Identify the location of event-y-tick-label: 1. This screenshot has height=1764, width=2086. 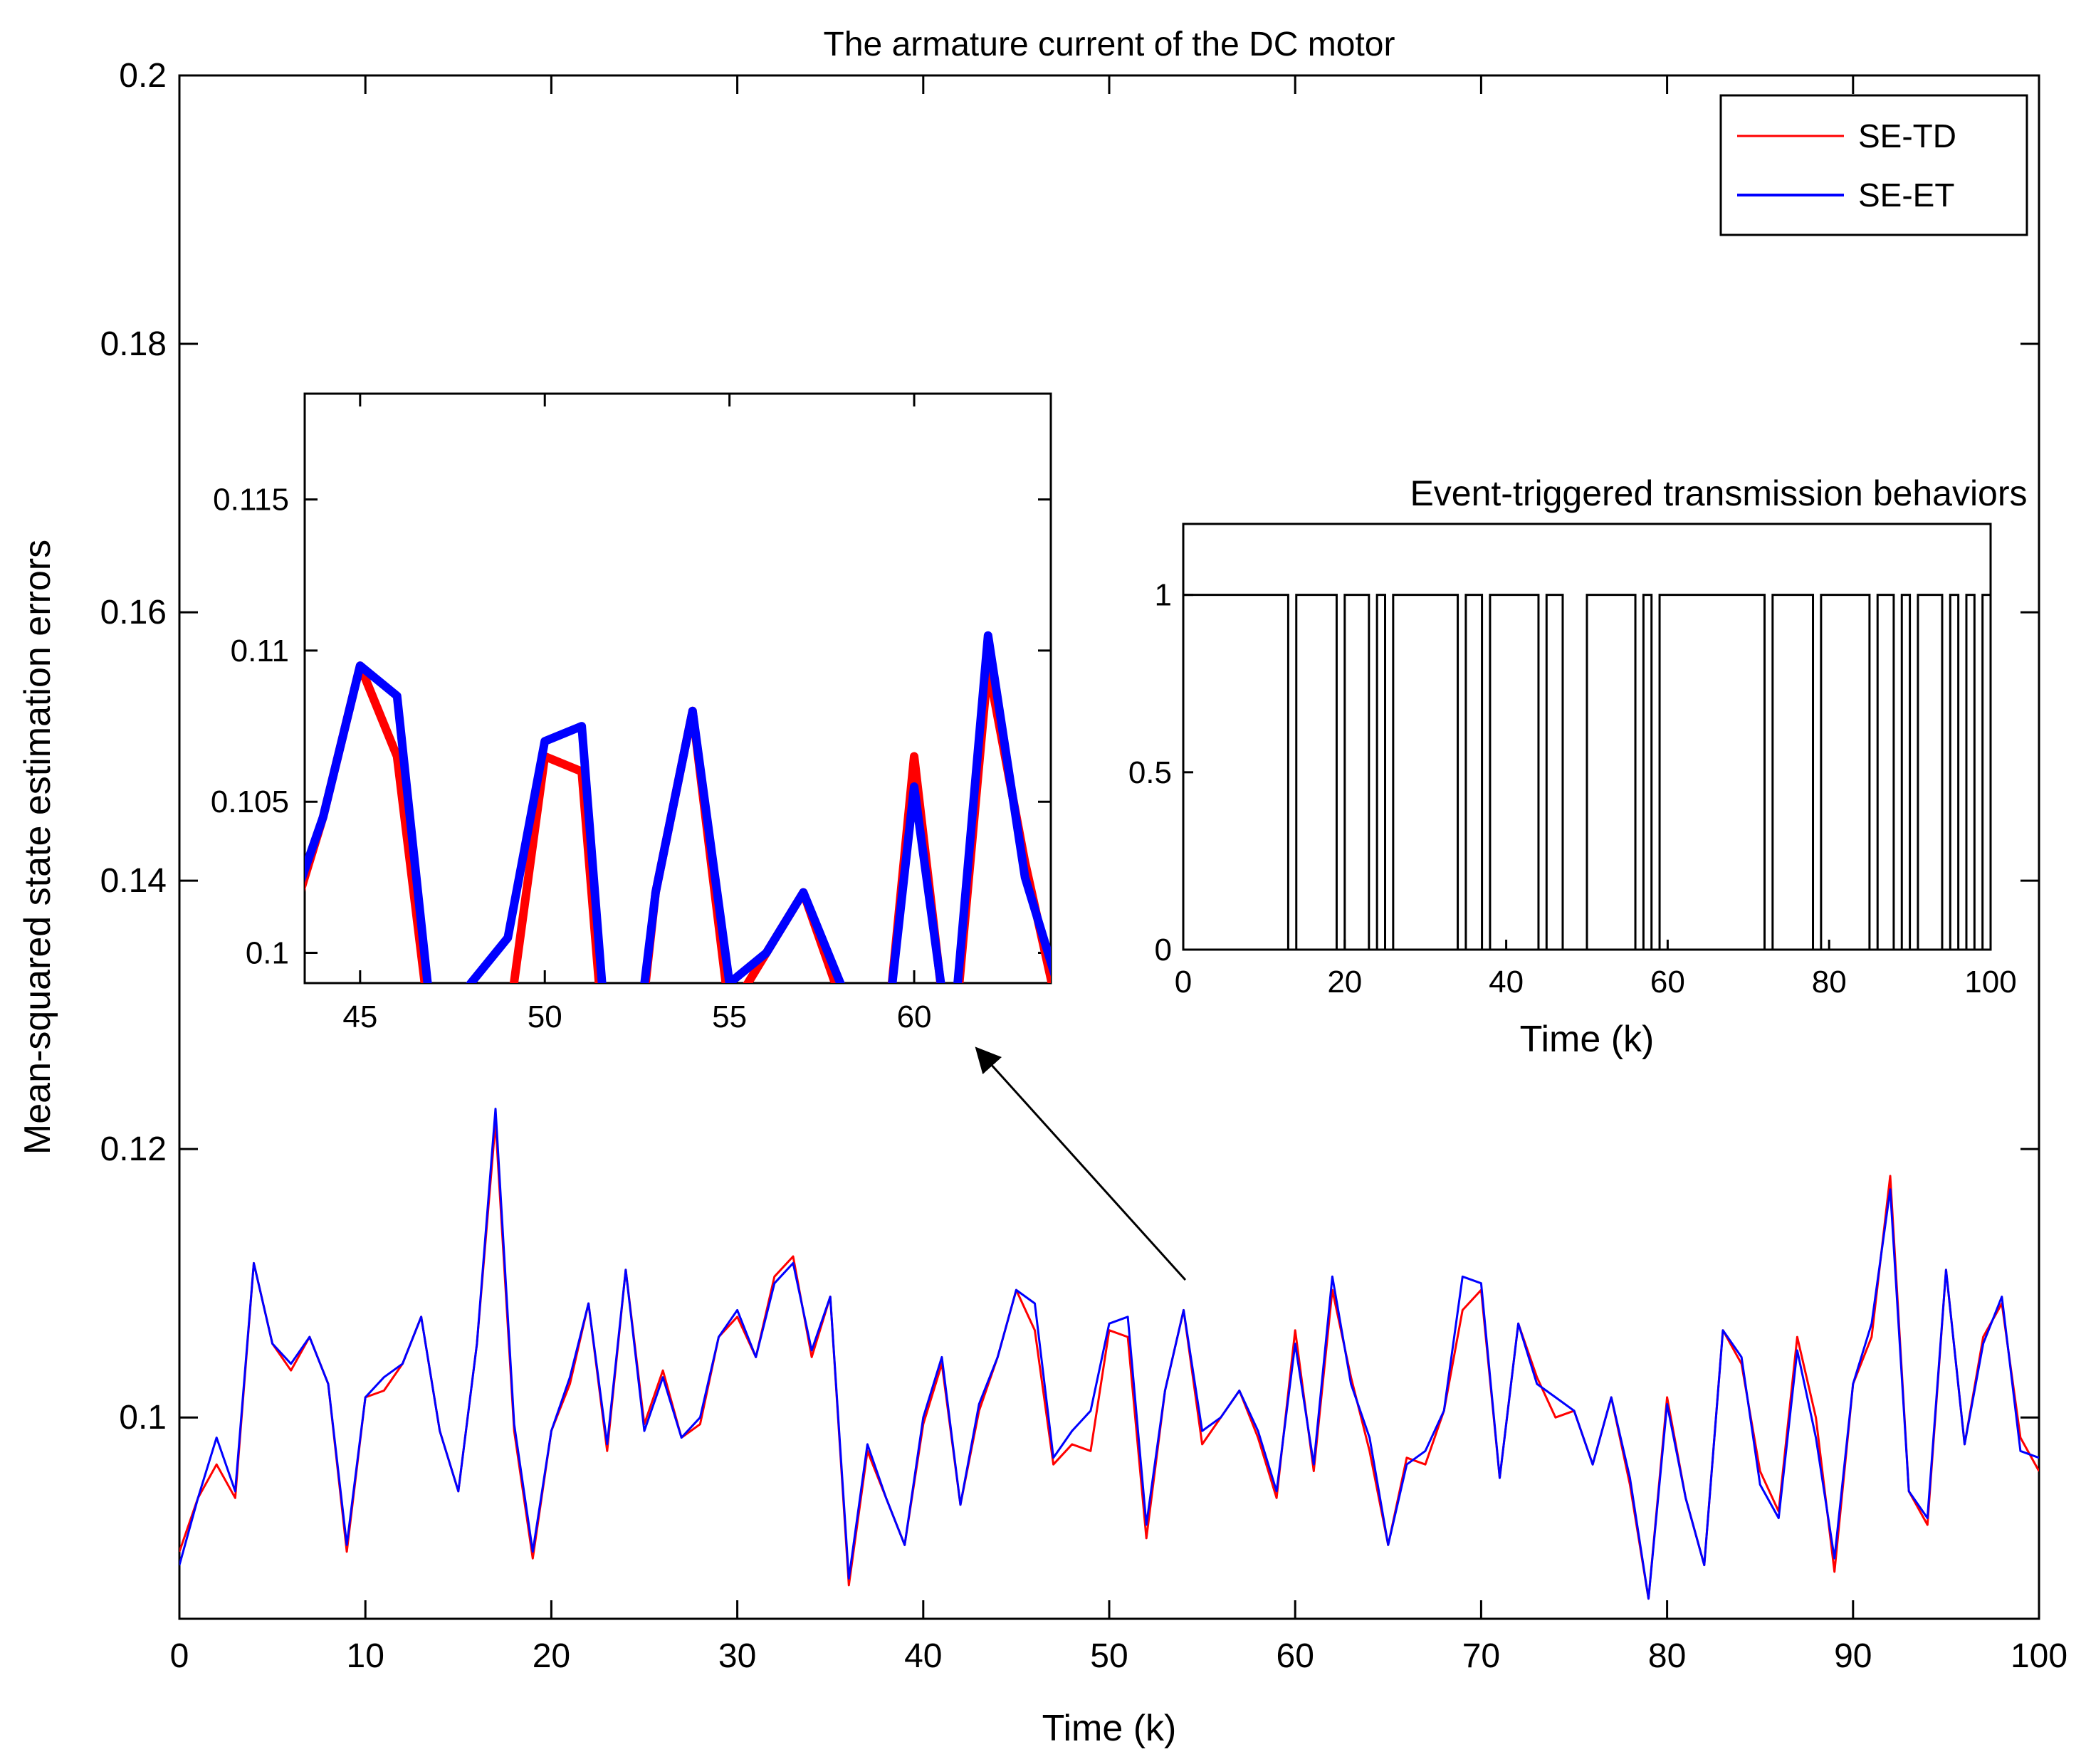
(1163, 595).